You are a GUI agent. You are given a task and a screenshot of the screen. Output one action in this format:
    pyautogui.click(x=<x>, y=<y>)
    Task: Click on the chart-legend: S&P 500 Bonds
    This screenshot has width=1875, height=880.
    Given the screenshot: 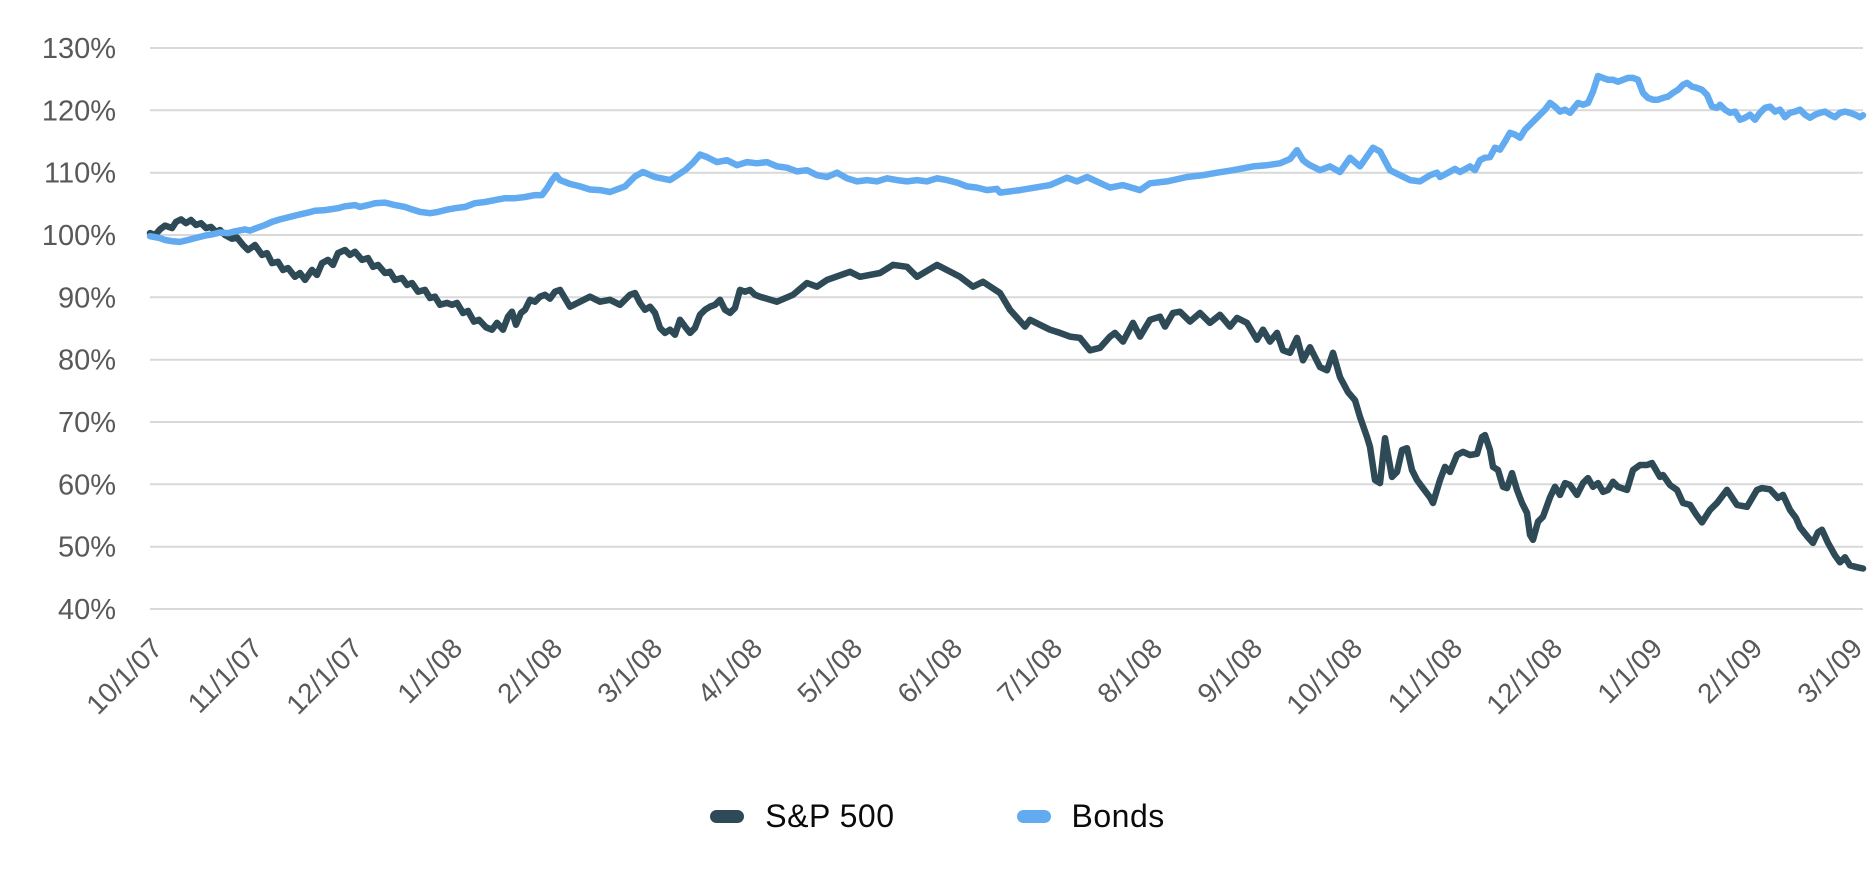 What is the action you would take?
    pyautogui.click(x=937, y=816)
    